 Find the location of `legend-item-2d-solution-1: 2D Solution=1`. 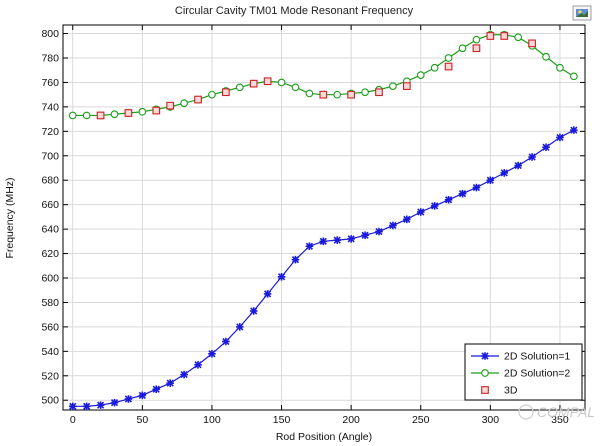

legend-item-2d-solution-1: 2D Solution=1 is located at coordinates (520, 357).